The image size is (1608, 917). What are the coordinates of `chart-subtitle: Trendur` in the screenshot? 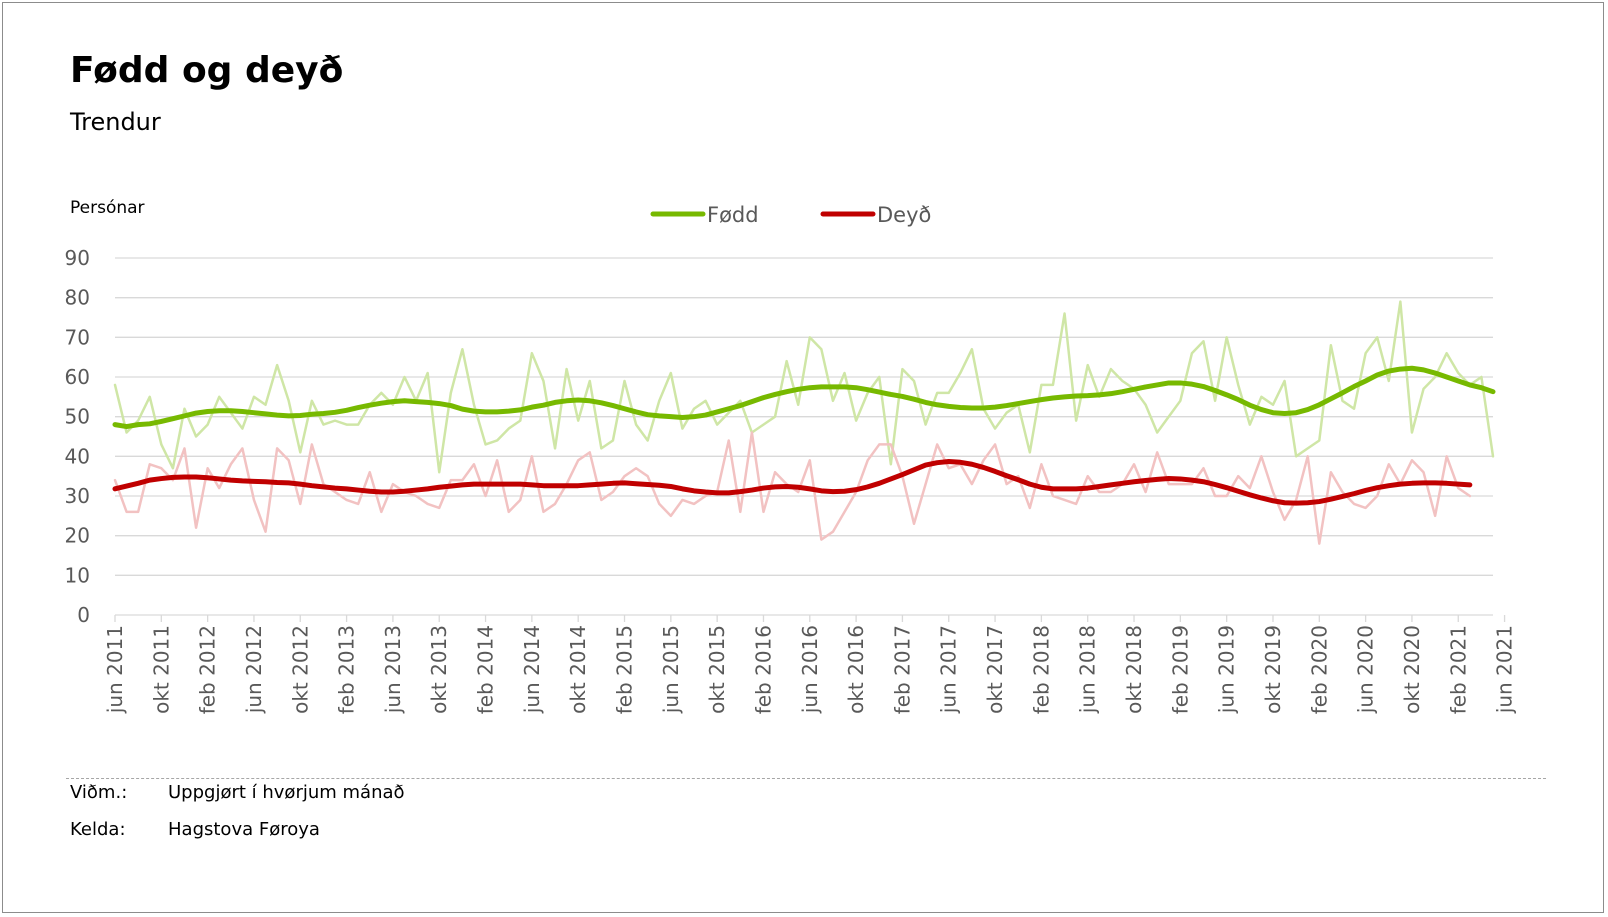 It's located at (115, 122).